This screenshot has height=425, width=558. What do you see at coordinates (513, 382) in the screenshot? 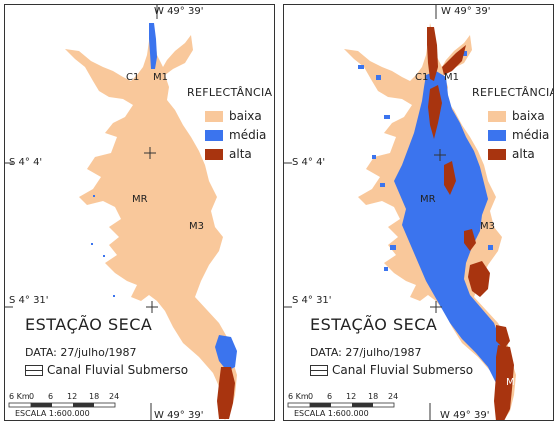
I see `station-m5: M5` at bounding box center [513, 382].